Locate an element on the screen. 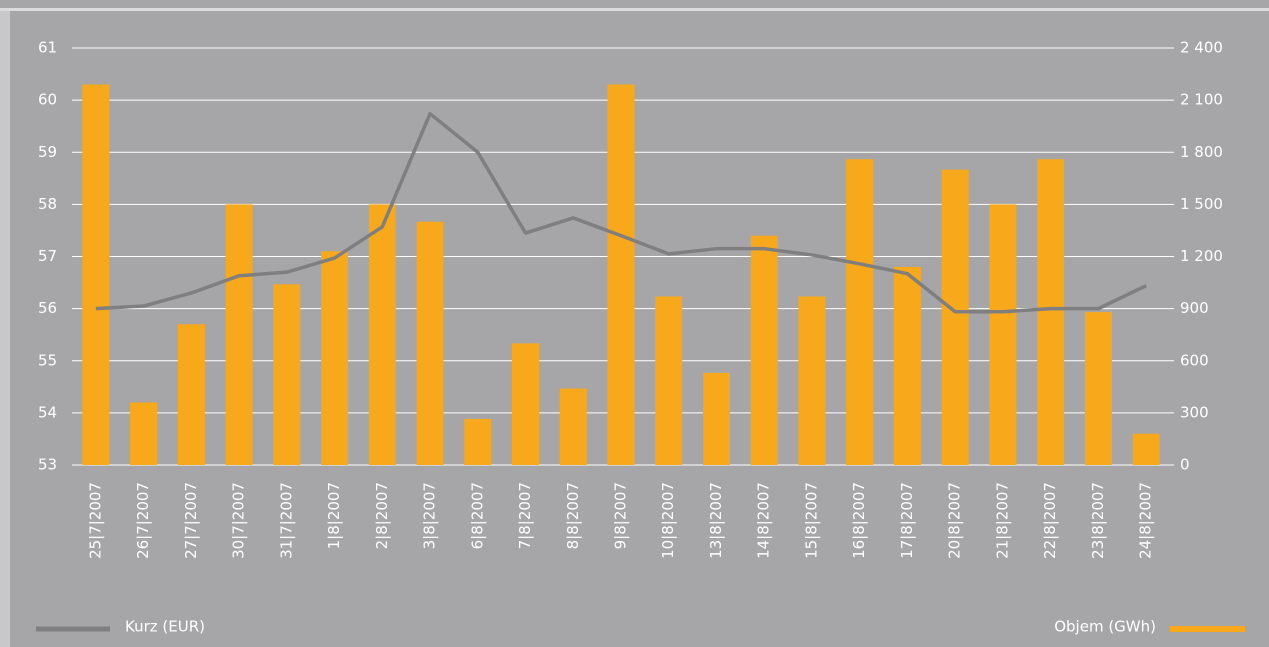  x-tick-label: 20|8|2007 is located at coordinates (955, 520).